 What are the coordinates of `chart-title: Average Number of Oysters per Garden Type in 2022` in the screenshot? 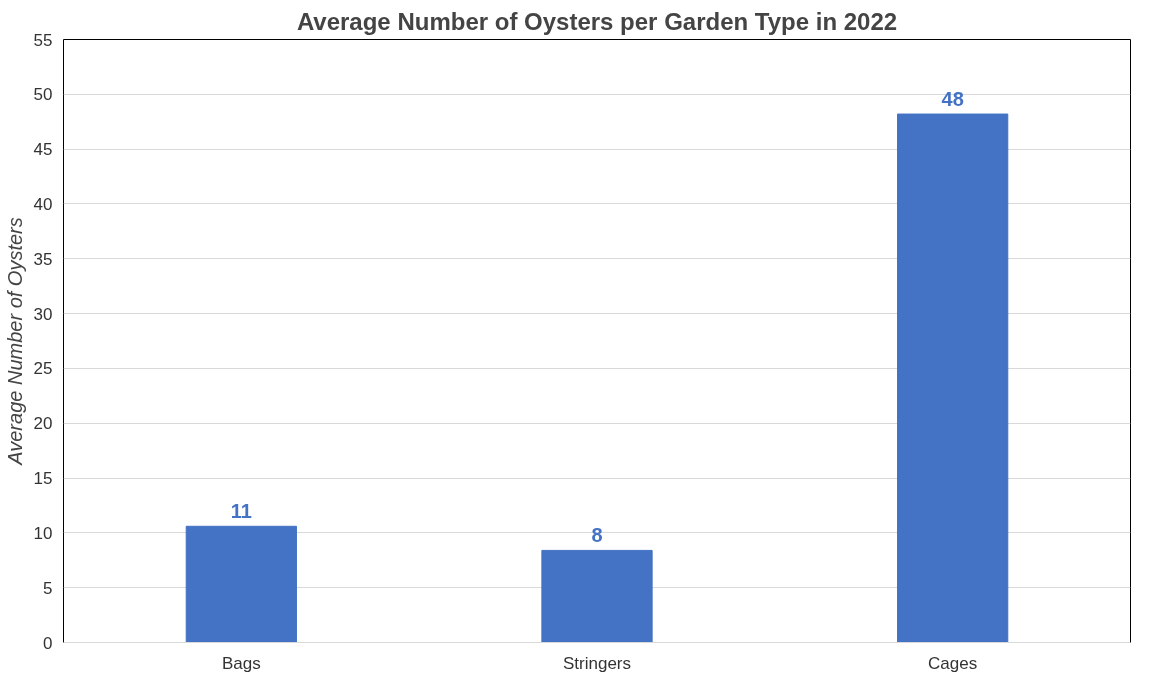 It's located at (597, 21).